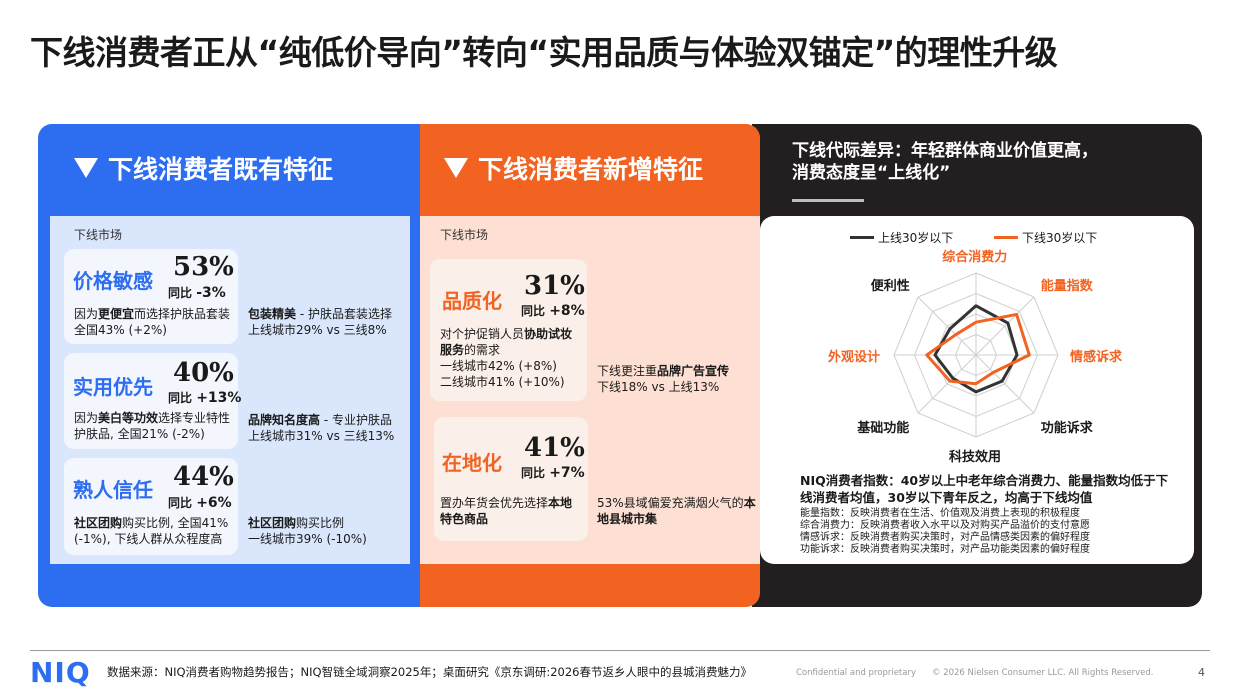  I want to click on trait-title: 在地化, so click(472, 463).